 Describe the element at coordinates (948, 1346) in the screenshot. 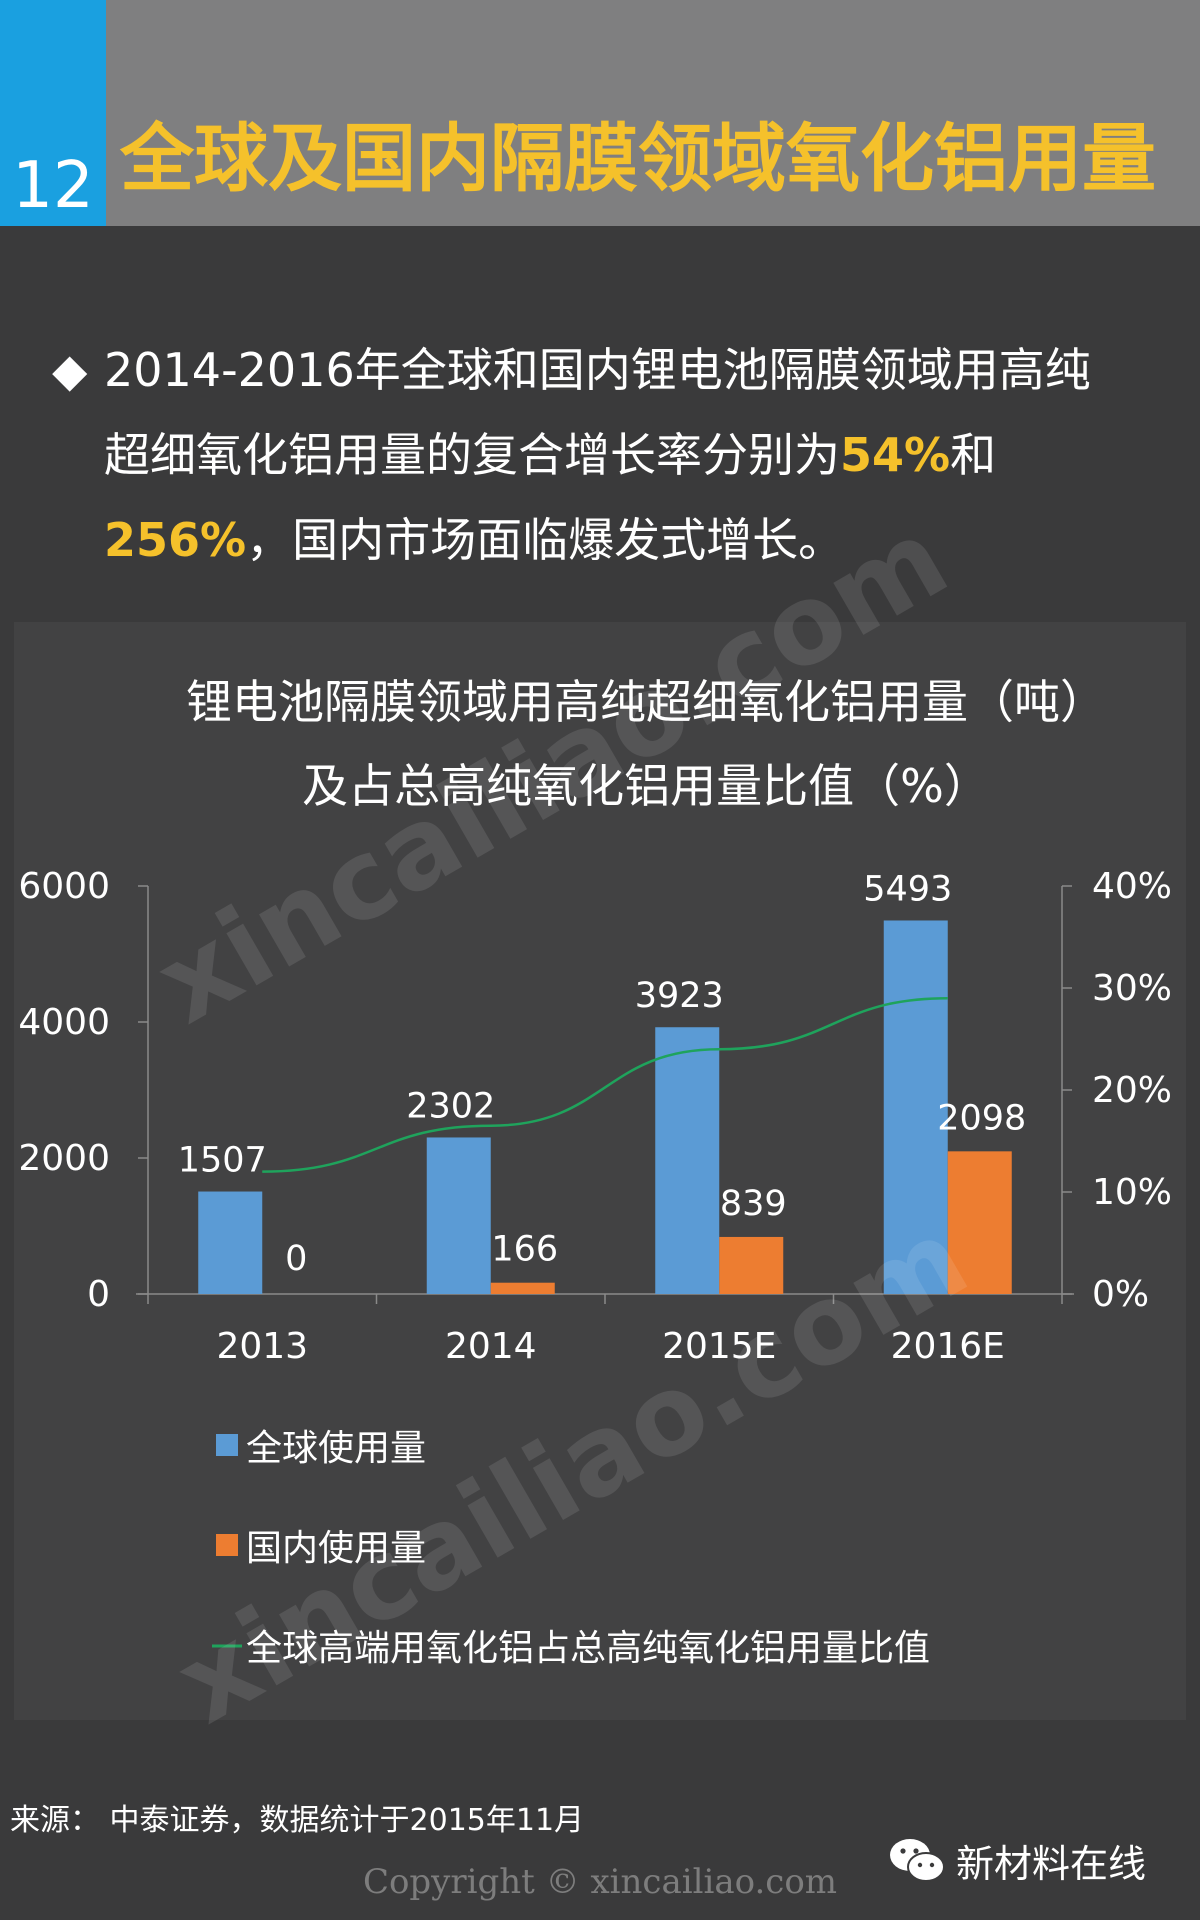

I see `x-tick-label: 2016E` at that location.